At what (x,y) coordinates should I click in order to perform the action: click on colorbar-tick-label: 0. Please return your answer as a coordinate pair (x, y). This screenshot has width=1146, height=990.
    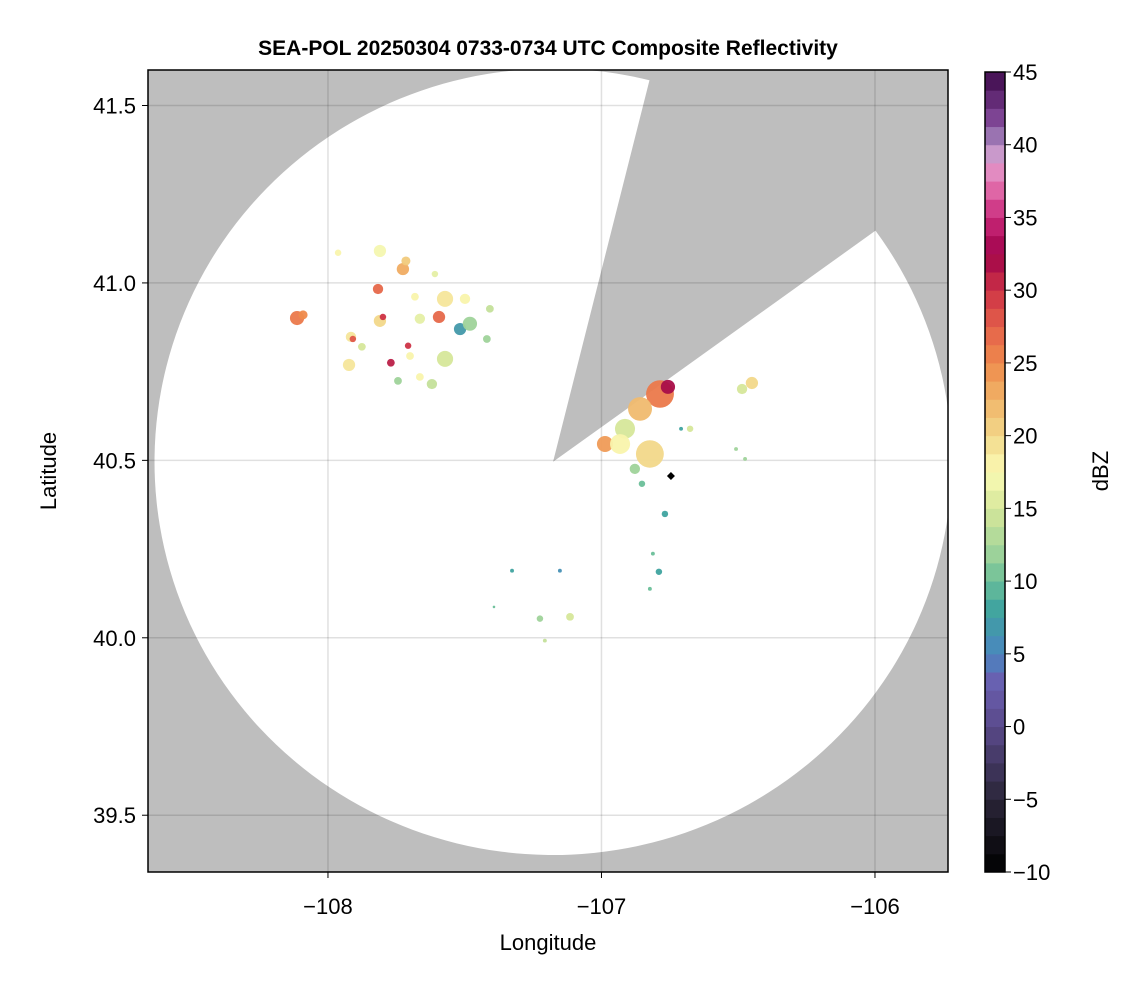
    Looking at the image, I should click on (1019, 727).